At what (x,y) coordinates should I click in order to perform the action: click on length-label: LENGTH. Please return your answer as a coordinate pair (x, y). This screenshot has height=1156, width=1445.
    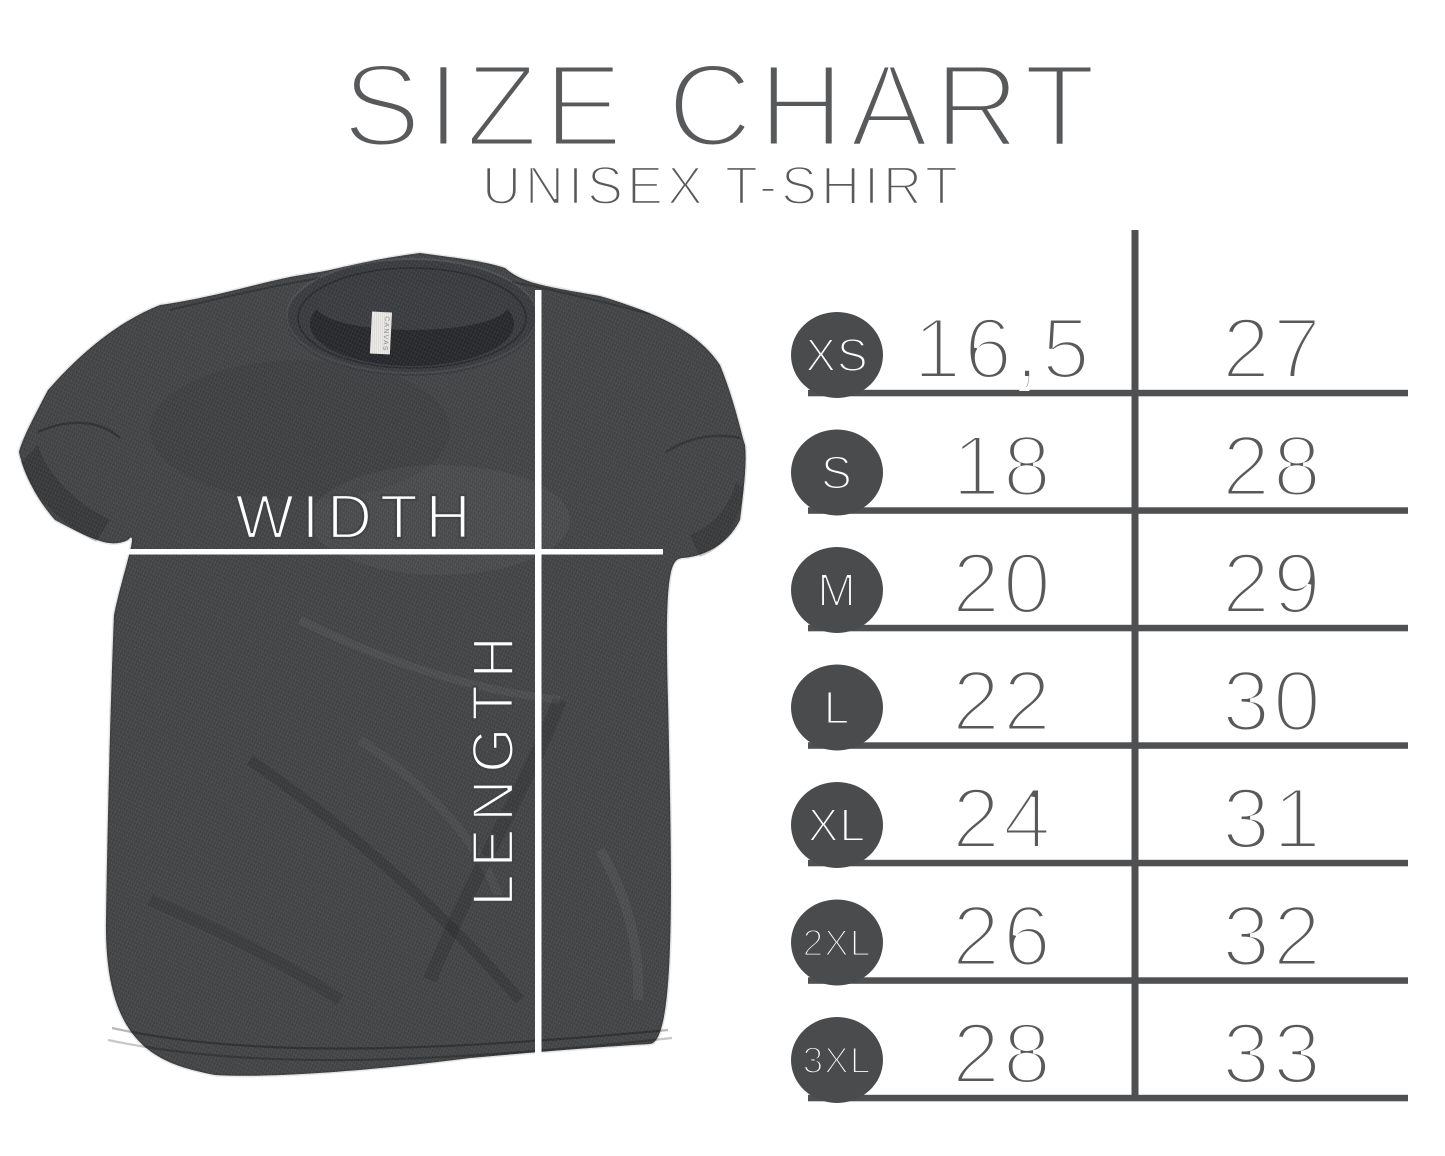
    Looking at the image, I should click on (493, 767).